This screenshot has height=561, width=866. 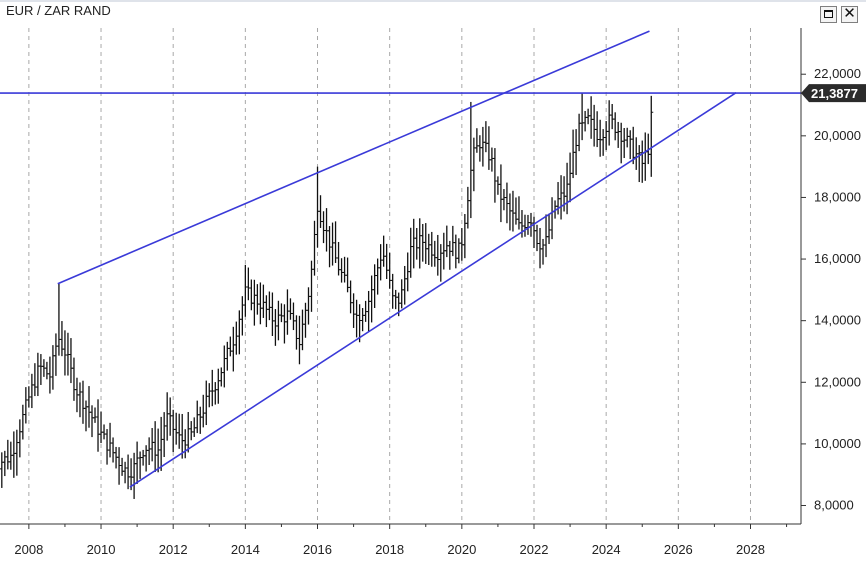 What do you see at coordinates (433, 1) in the screenshot?
I see `window-top-border` at bounding box center [433, 1].